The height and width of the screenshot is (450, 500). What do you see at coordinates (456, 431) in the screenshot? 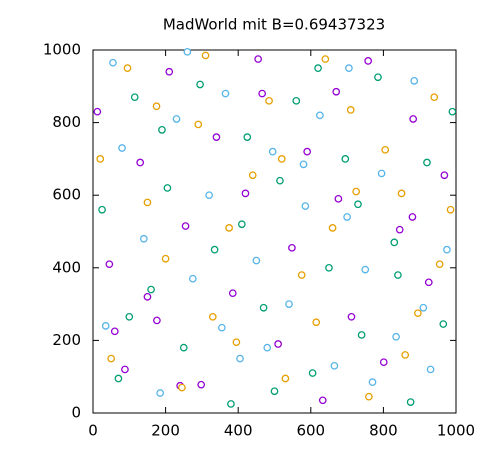
I see `x-tick-label: 1000` at bounding box center [456, 431].